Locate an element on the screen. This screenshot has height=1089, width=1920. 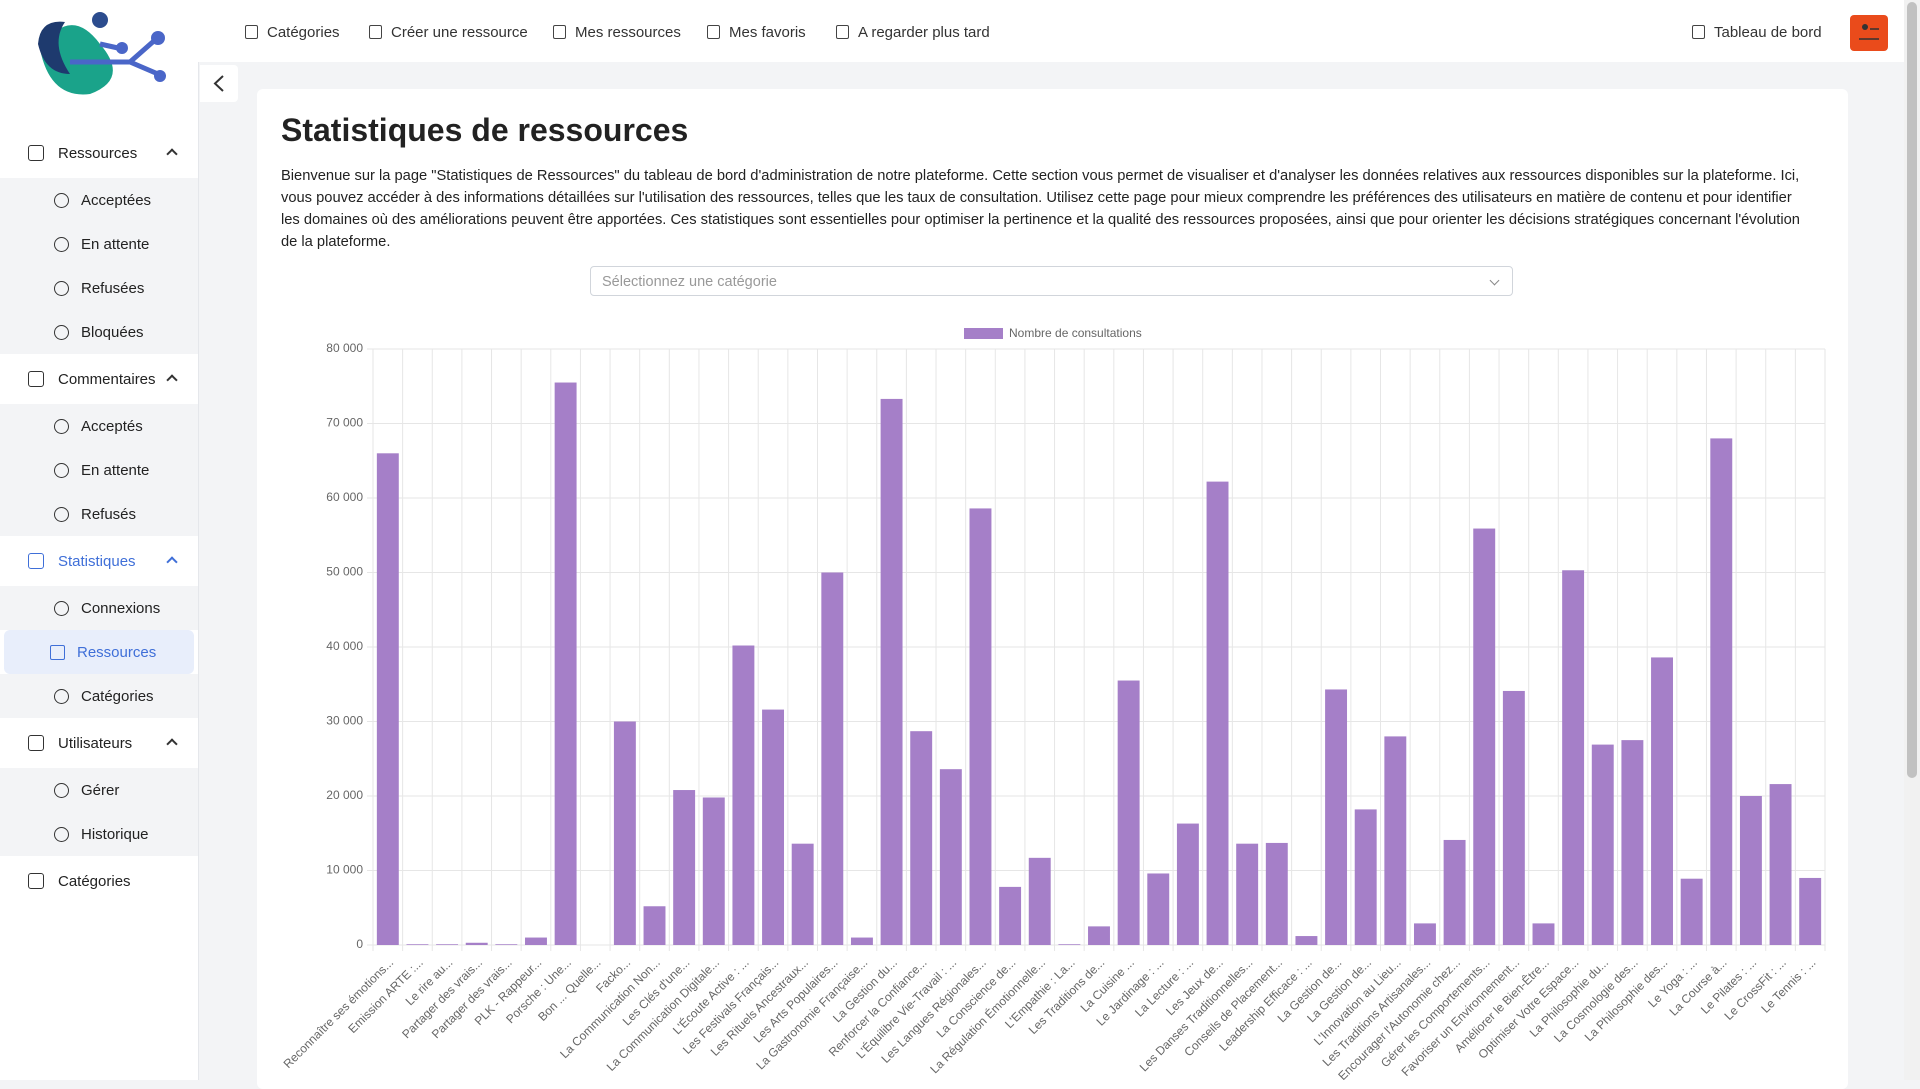
y-tick-label: 60 000 is located at coordinates (344, 497).